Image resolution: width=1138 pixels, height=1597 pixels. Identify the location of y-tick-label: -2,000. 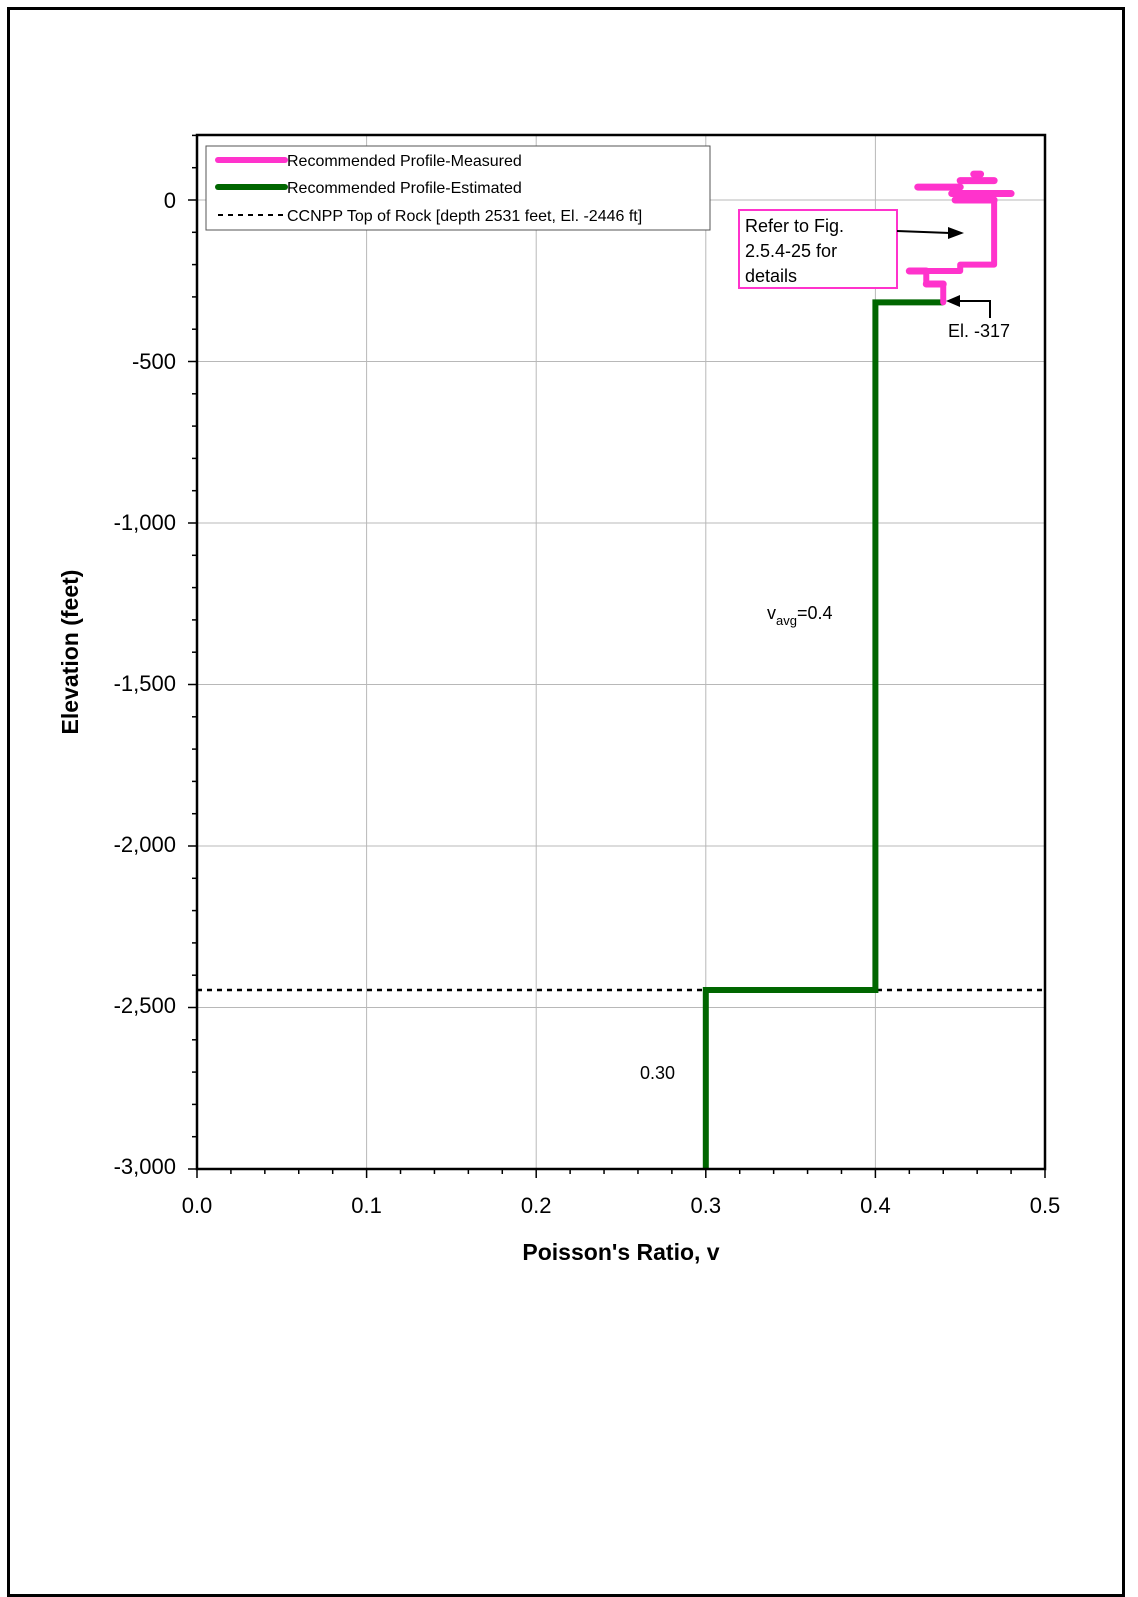
(145, 844).